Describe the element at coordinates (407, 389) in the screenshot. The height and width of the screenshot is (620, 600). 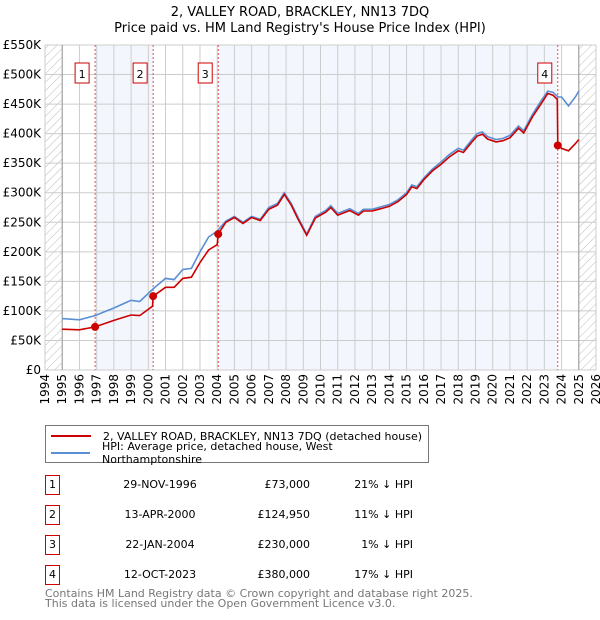
I see `x-tick-label: 2015` at that location.